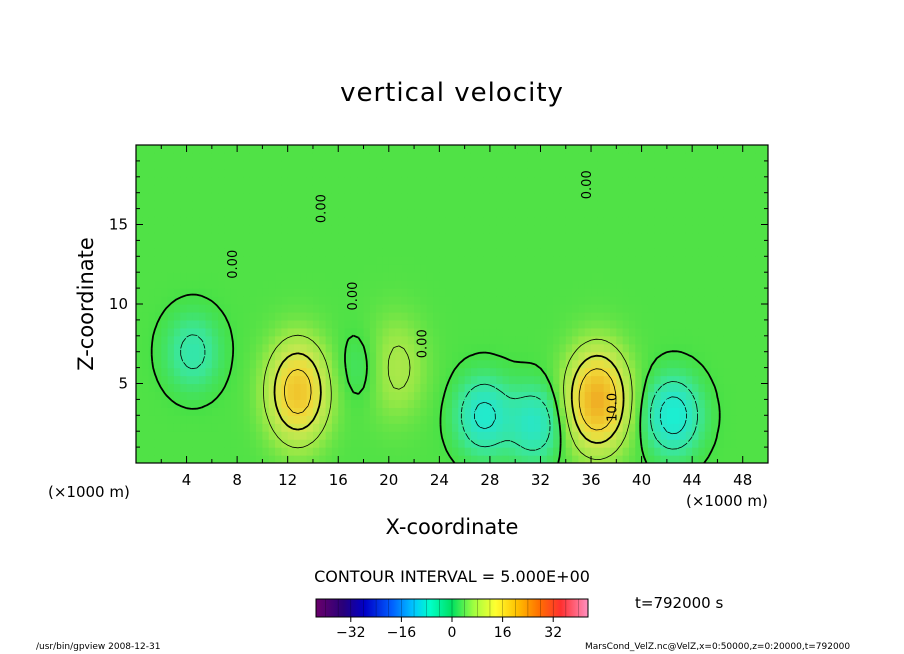  What do you see at coordinates (452, 620) in the screenshot?
I see `colorbar-ticks: −32 −16 0 16 32` at bounding box center [452, 620].